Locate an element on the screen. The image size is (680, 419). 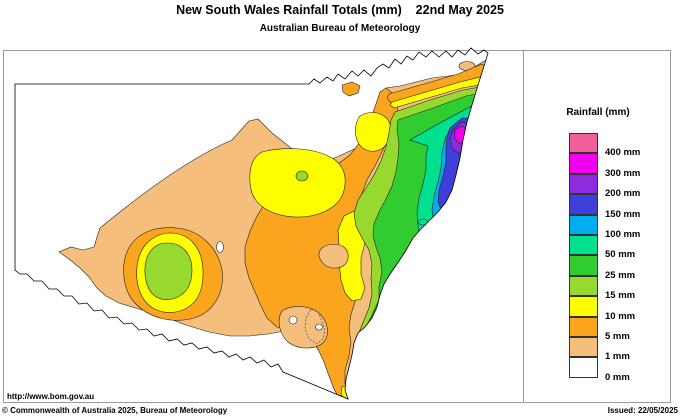
contour-15mm-west-core is located at coordinates (168, 271).